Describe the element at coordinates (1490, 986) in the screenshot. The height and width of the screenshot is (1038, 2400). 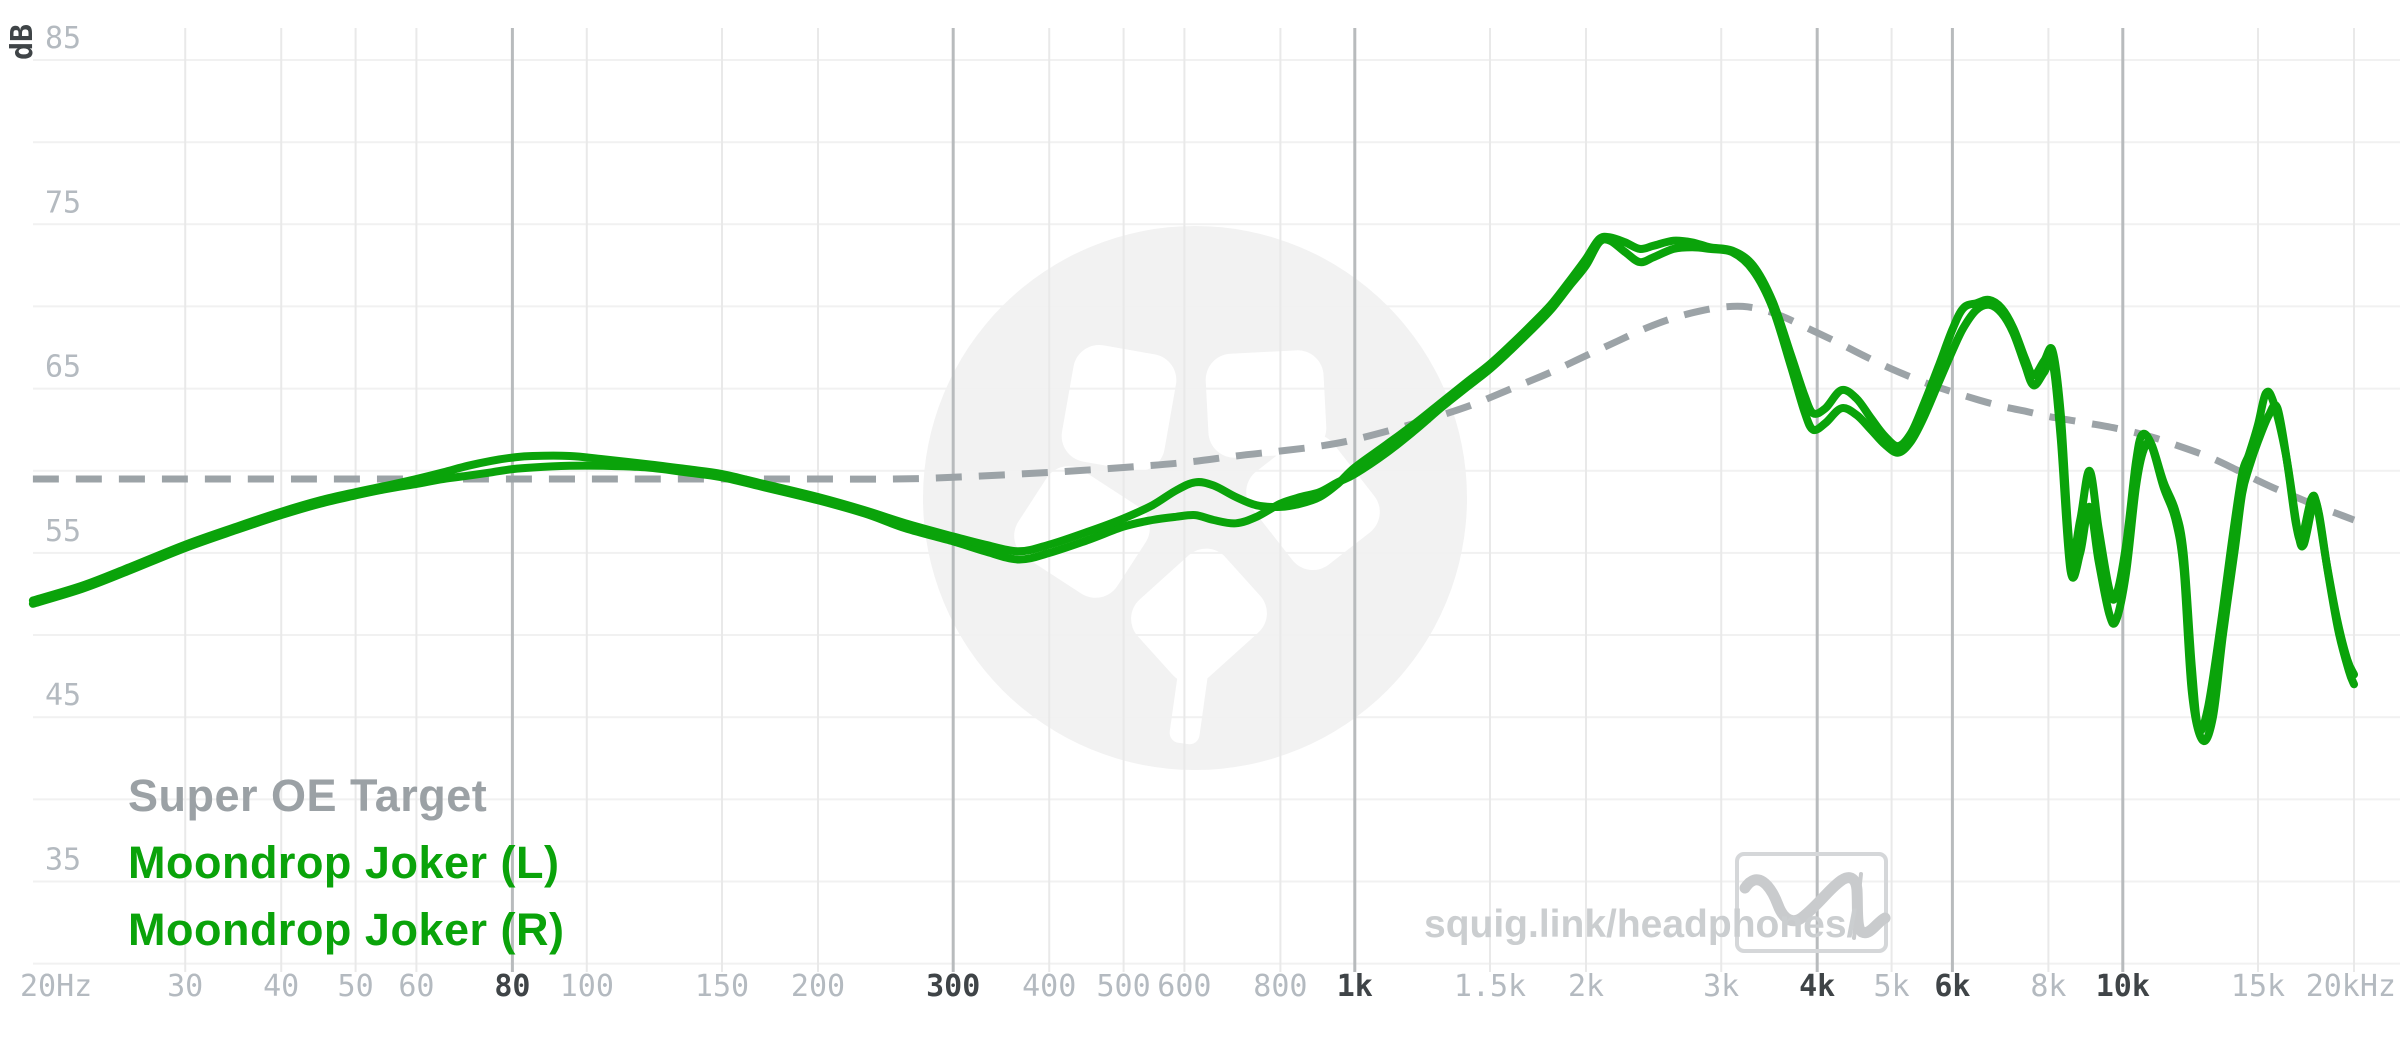
I see `x-tick-label-1.5k: 1.5k` at that location.